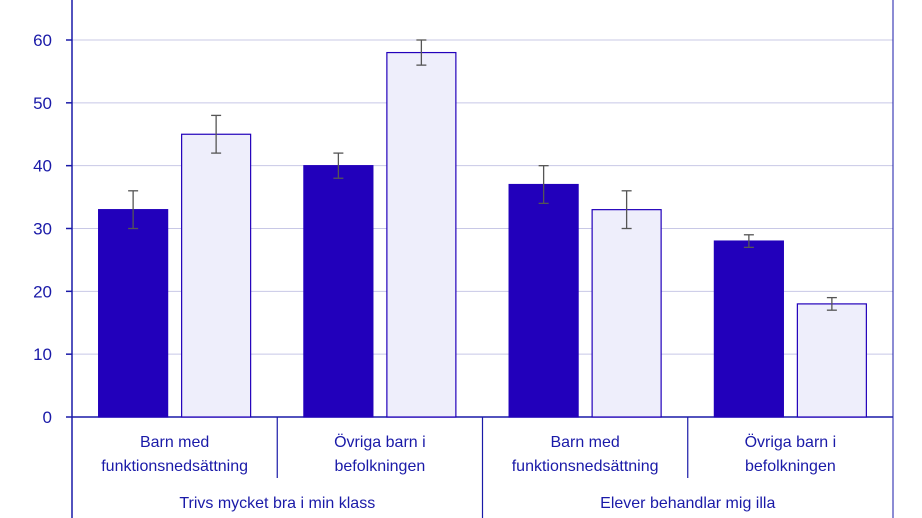 This screenshot has height=518, width=922. Describe the element at coordinates (47, 417) in the screenshot. I see `y-tick-label: 0` at that location.